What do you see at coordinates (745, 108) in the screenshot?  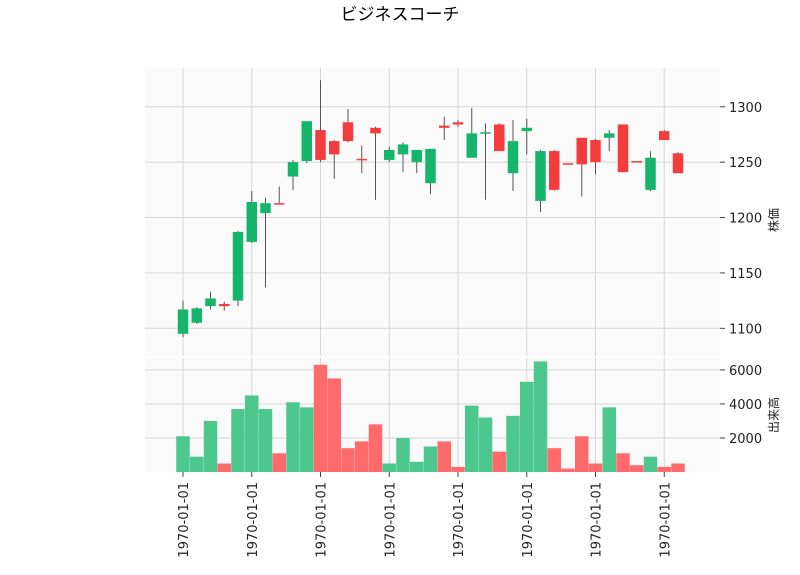 I see `price-ytick-label: 1300` at bounding box center [745, 108].